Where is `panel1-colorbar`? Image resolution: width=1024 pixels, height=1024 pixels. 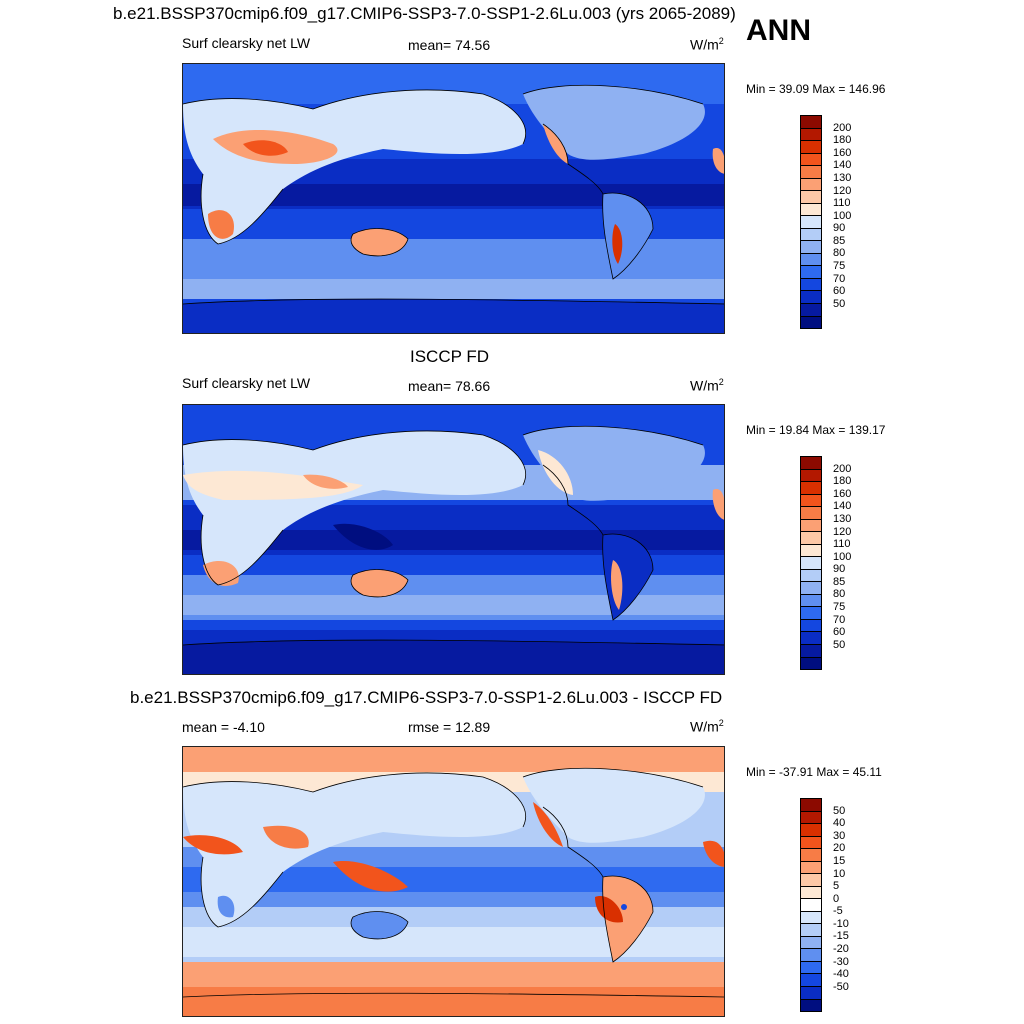
panel1-colorbar is located at coordinates (811, 222).